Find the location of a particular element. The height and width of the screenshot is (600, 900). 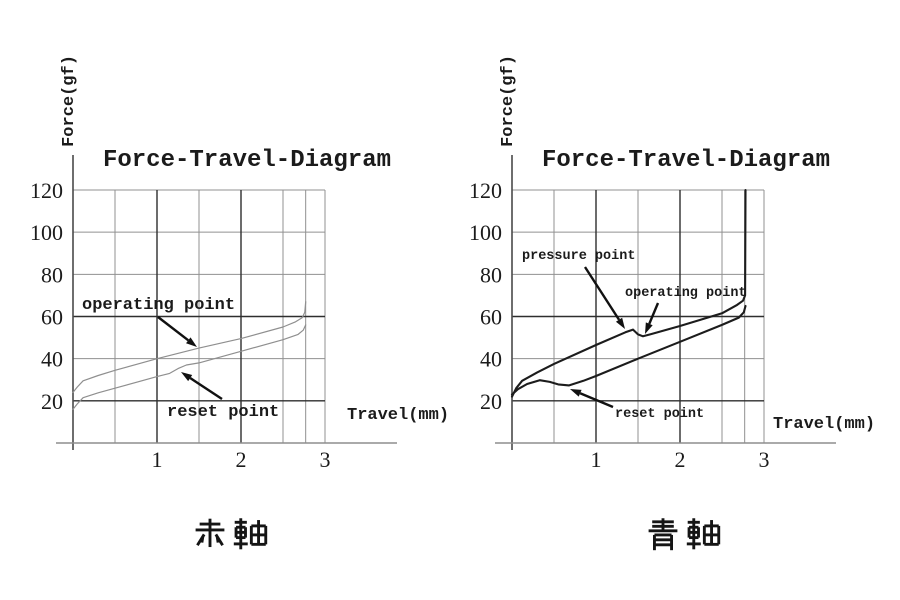

annotation-pressure-point: pressure point is located at coordinates (578, 256).